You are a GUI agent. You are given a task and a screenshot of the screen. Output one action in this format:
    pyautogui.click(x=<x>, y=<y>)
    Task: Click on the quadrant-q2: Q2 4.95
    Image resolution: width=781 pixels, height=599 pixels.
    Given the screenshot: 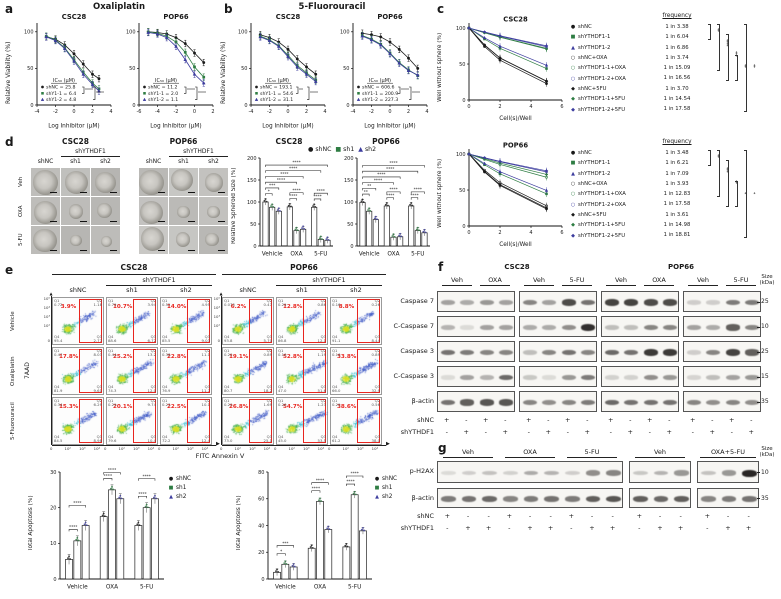 What is the action you would take?
    pyautogui.click(x=205, y=302)
    